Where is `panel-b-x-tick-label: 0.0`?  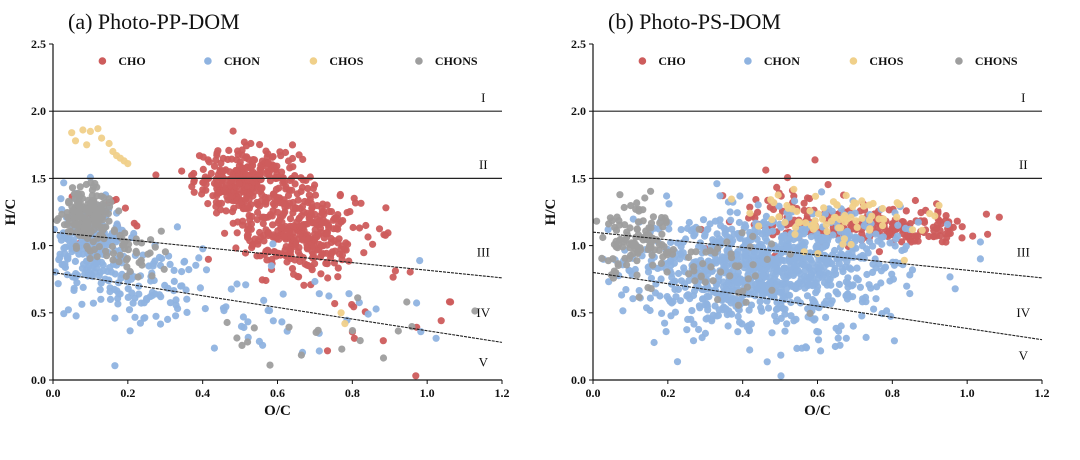 panel-b-x-tick-label: 0.0 is located at coordinates (593, 393).